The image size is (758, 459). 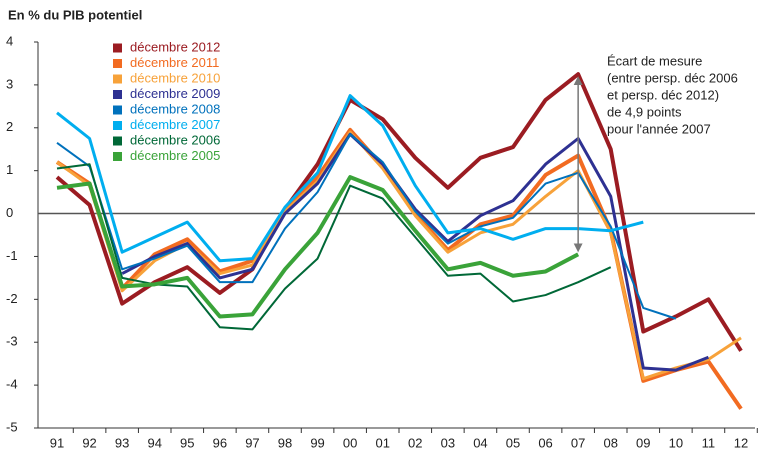 I want to click on y-tick-label: 4, so click(x=9, y=40).